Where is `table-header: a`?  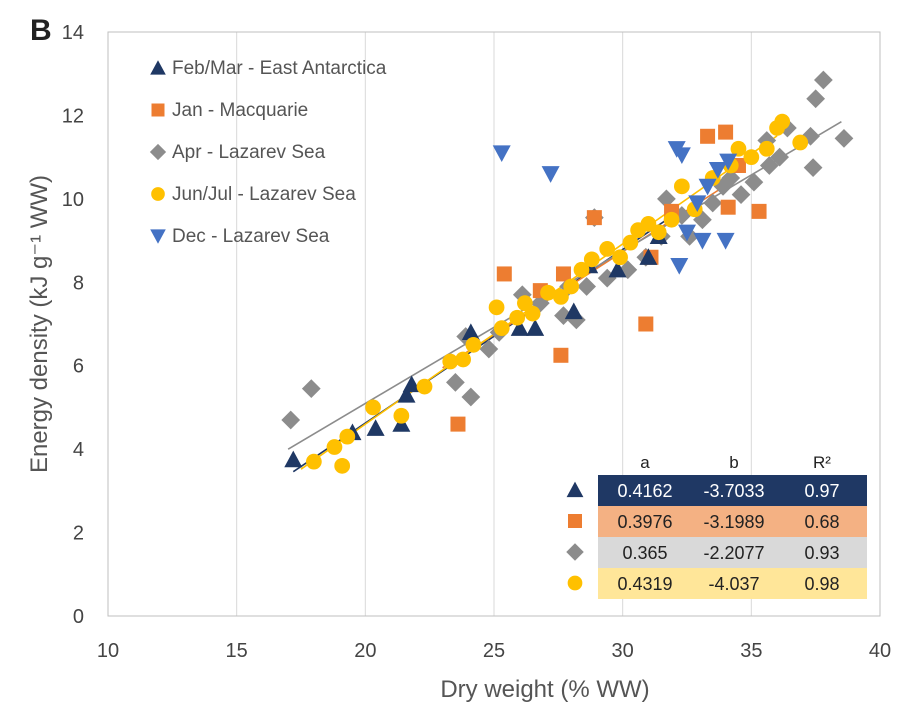 table-header: a is located at coordinates (645, 462).